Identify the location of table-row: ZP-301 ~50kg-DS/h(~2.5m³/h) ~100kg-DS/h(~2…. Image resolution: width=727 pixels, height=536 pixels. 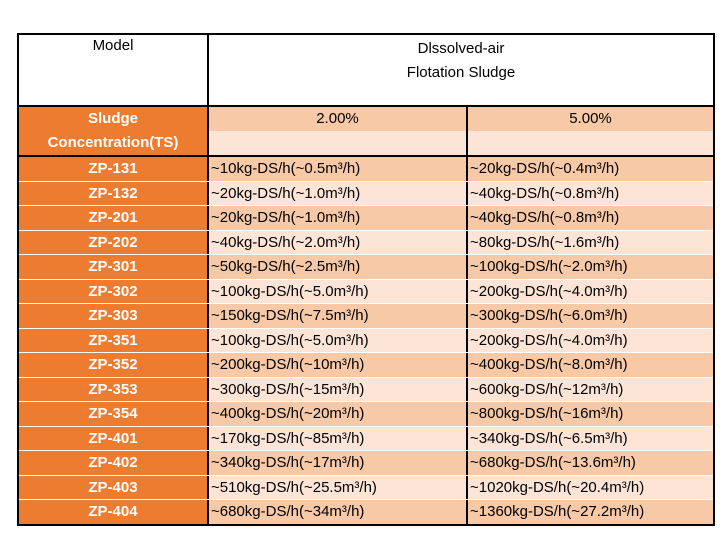
(366, 266).